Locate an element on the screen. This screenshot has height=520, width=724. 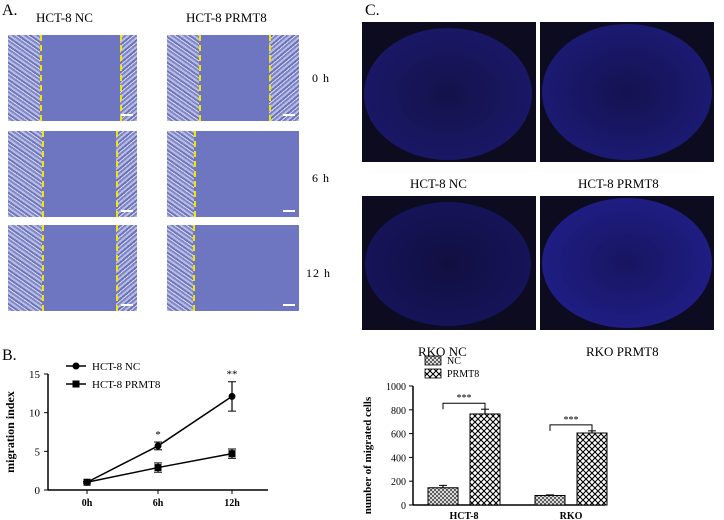
fluorescence-title-hct8-nc: HCT-8 NC is located at coordinates (438, 183).